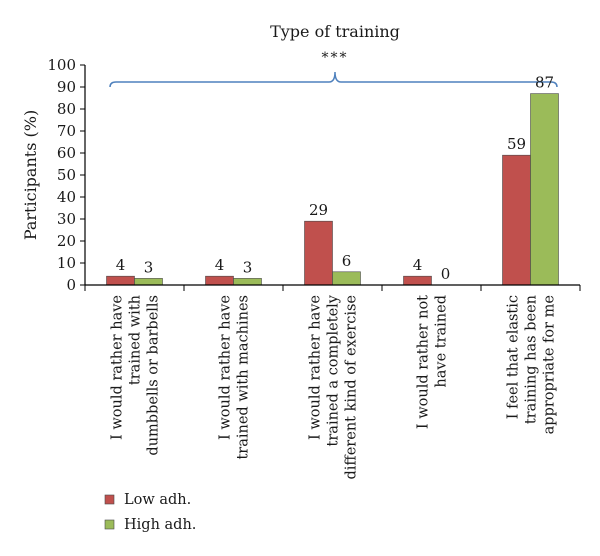 This screenshot has height=556, width=600. I want to click on chart-title: Type of training, so click(335, 31).